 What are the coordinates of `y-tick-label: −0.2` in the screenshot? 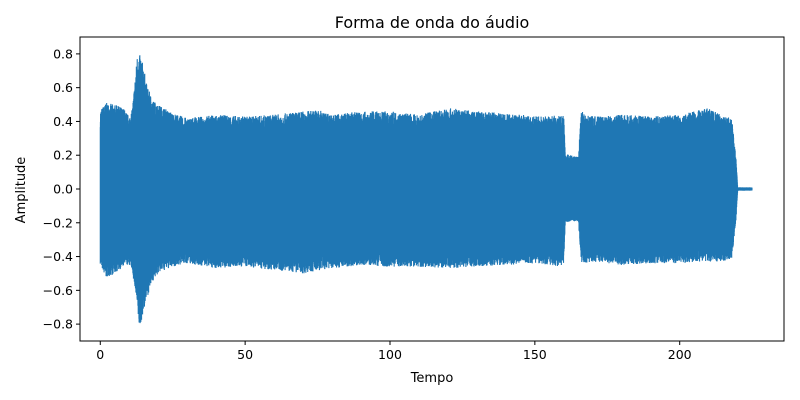 It's located at (58, 222).